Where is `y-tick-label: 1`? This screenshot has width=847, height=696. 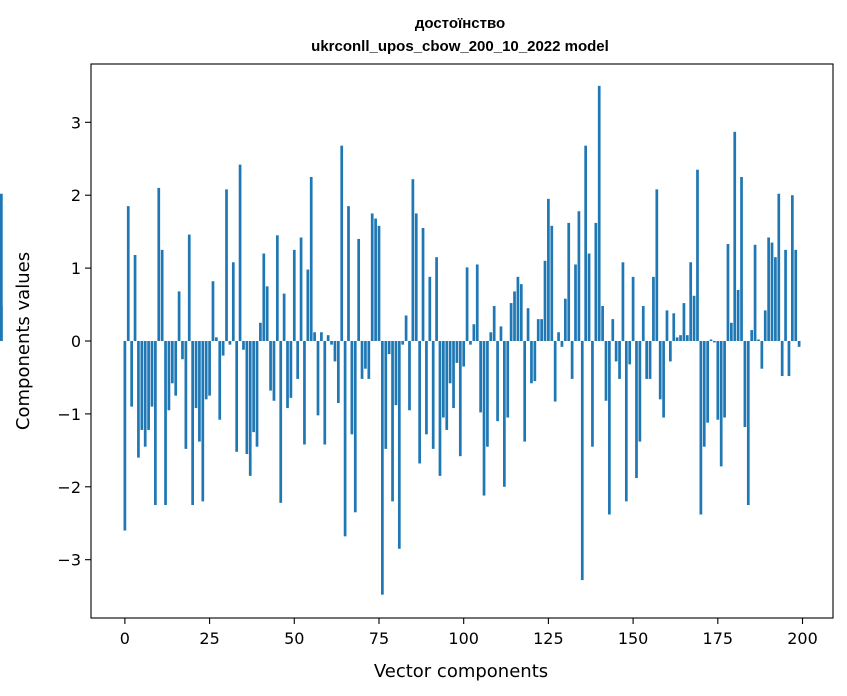
y-tick-label: 1 is located at coordinates (76, 268).